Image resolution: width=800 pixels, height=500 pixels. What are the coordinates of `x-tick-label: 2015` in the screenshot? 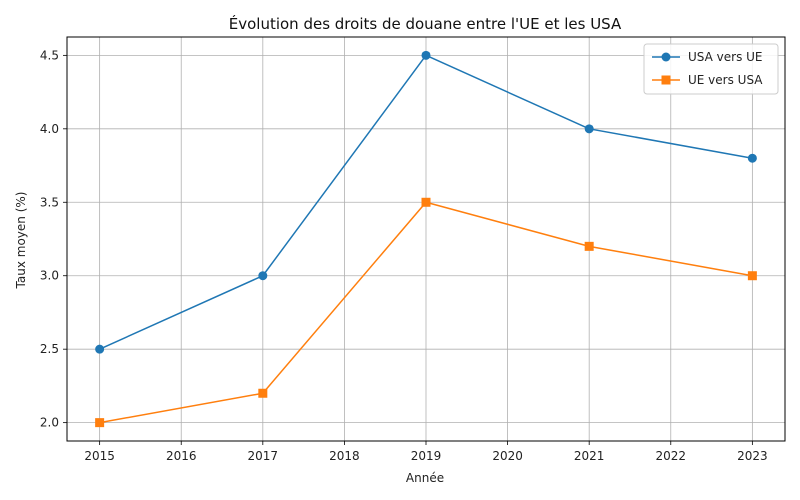 It's located at (99, 456).